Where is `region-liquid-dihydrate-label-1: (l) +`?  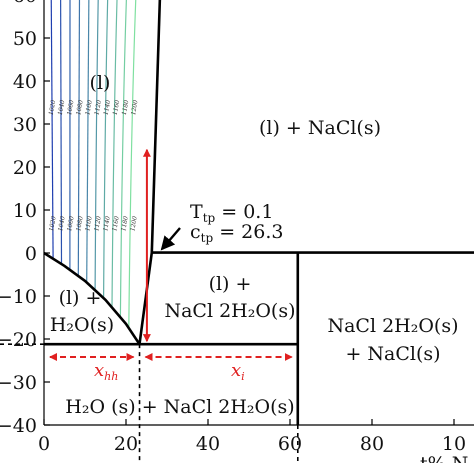
region-liquid-dihydrate-label-1: (l) + is located at coordinates (230, 284).